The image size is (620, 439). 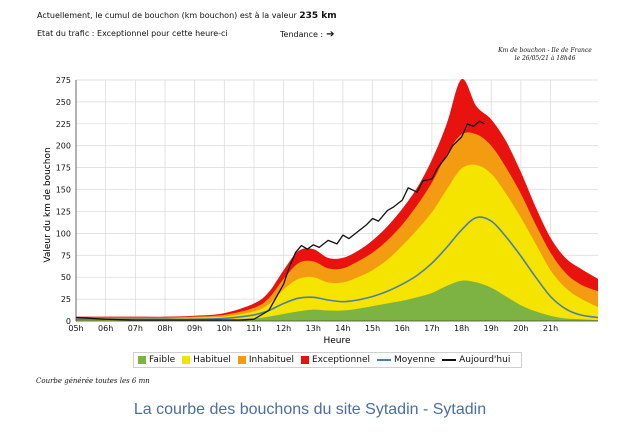 What do you see at coordinates (63, 146) in the screenshot?
I see `y-tick-label: 200` at bounding box center [63, 146].